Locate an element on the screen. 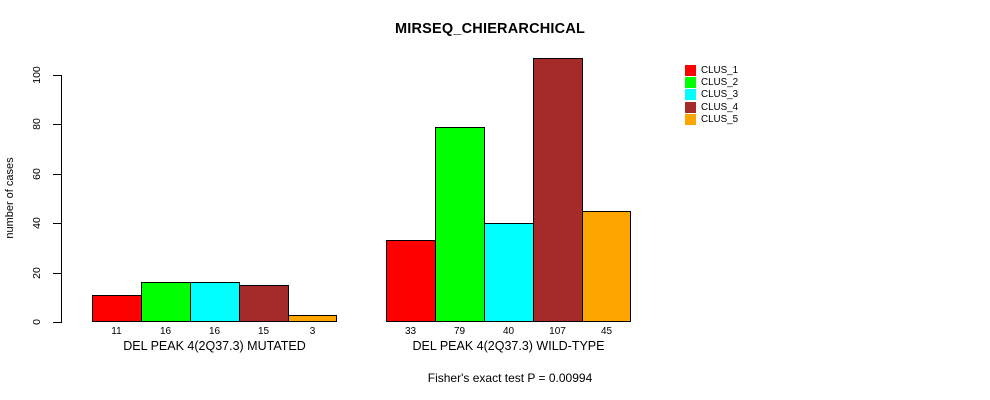  bar-value-label: 40 is located at coordinates (508, 331).